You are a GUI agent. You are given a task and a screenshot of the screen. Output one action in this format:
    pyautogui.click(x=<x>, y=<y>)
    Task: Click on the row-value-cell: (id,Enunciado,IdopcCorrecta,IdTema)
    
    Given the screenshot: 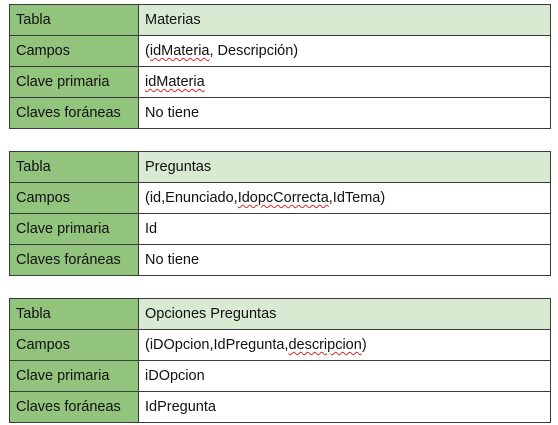 What is the action you would take?
    pyautogui.click(x=344, y=198)
    